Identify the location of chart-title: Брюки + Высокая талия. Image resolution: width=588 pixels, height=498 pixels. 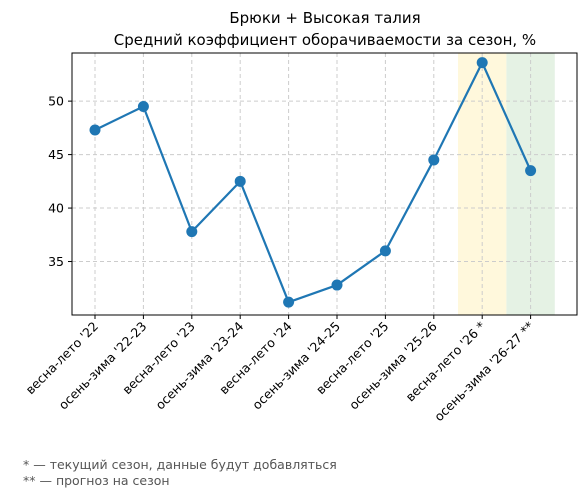
(324, 18).